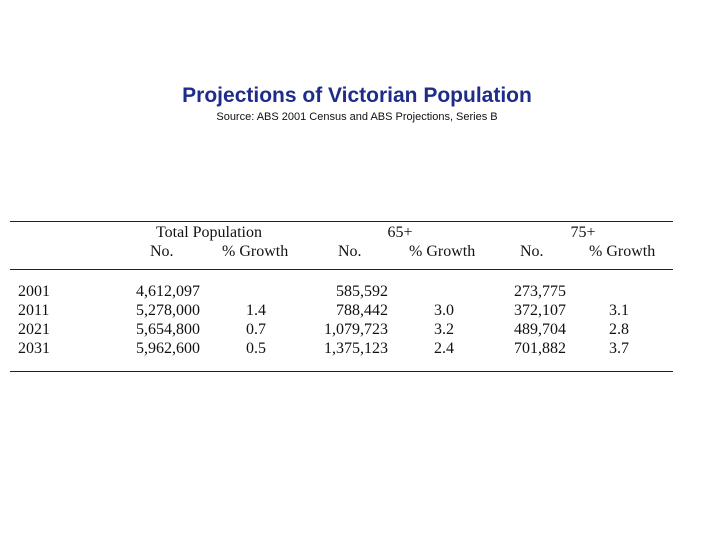 The width and height of the screenshot is (720, 540). Describe the element at coordinates (341, 371) in the screenshot. I see `table-bottom-rule` at that location.